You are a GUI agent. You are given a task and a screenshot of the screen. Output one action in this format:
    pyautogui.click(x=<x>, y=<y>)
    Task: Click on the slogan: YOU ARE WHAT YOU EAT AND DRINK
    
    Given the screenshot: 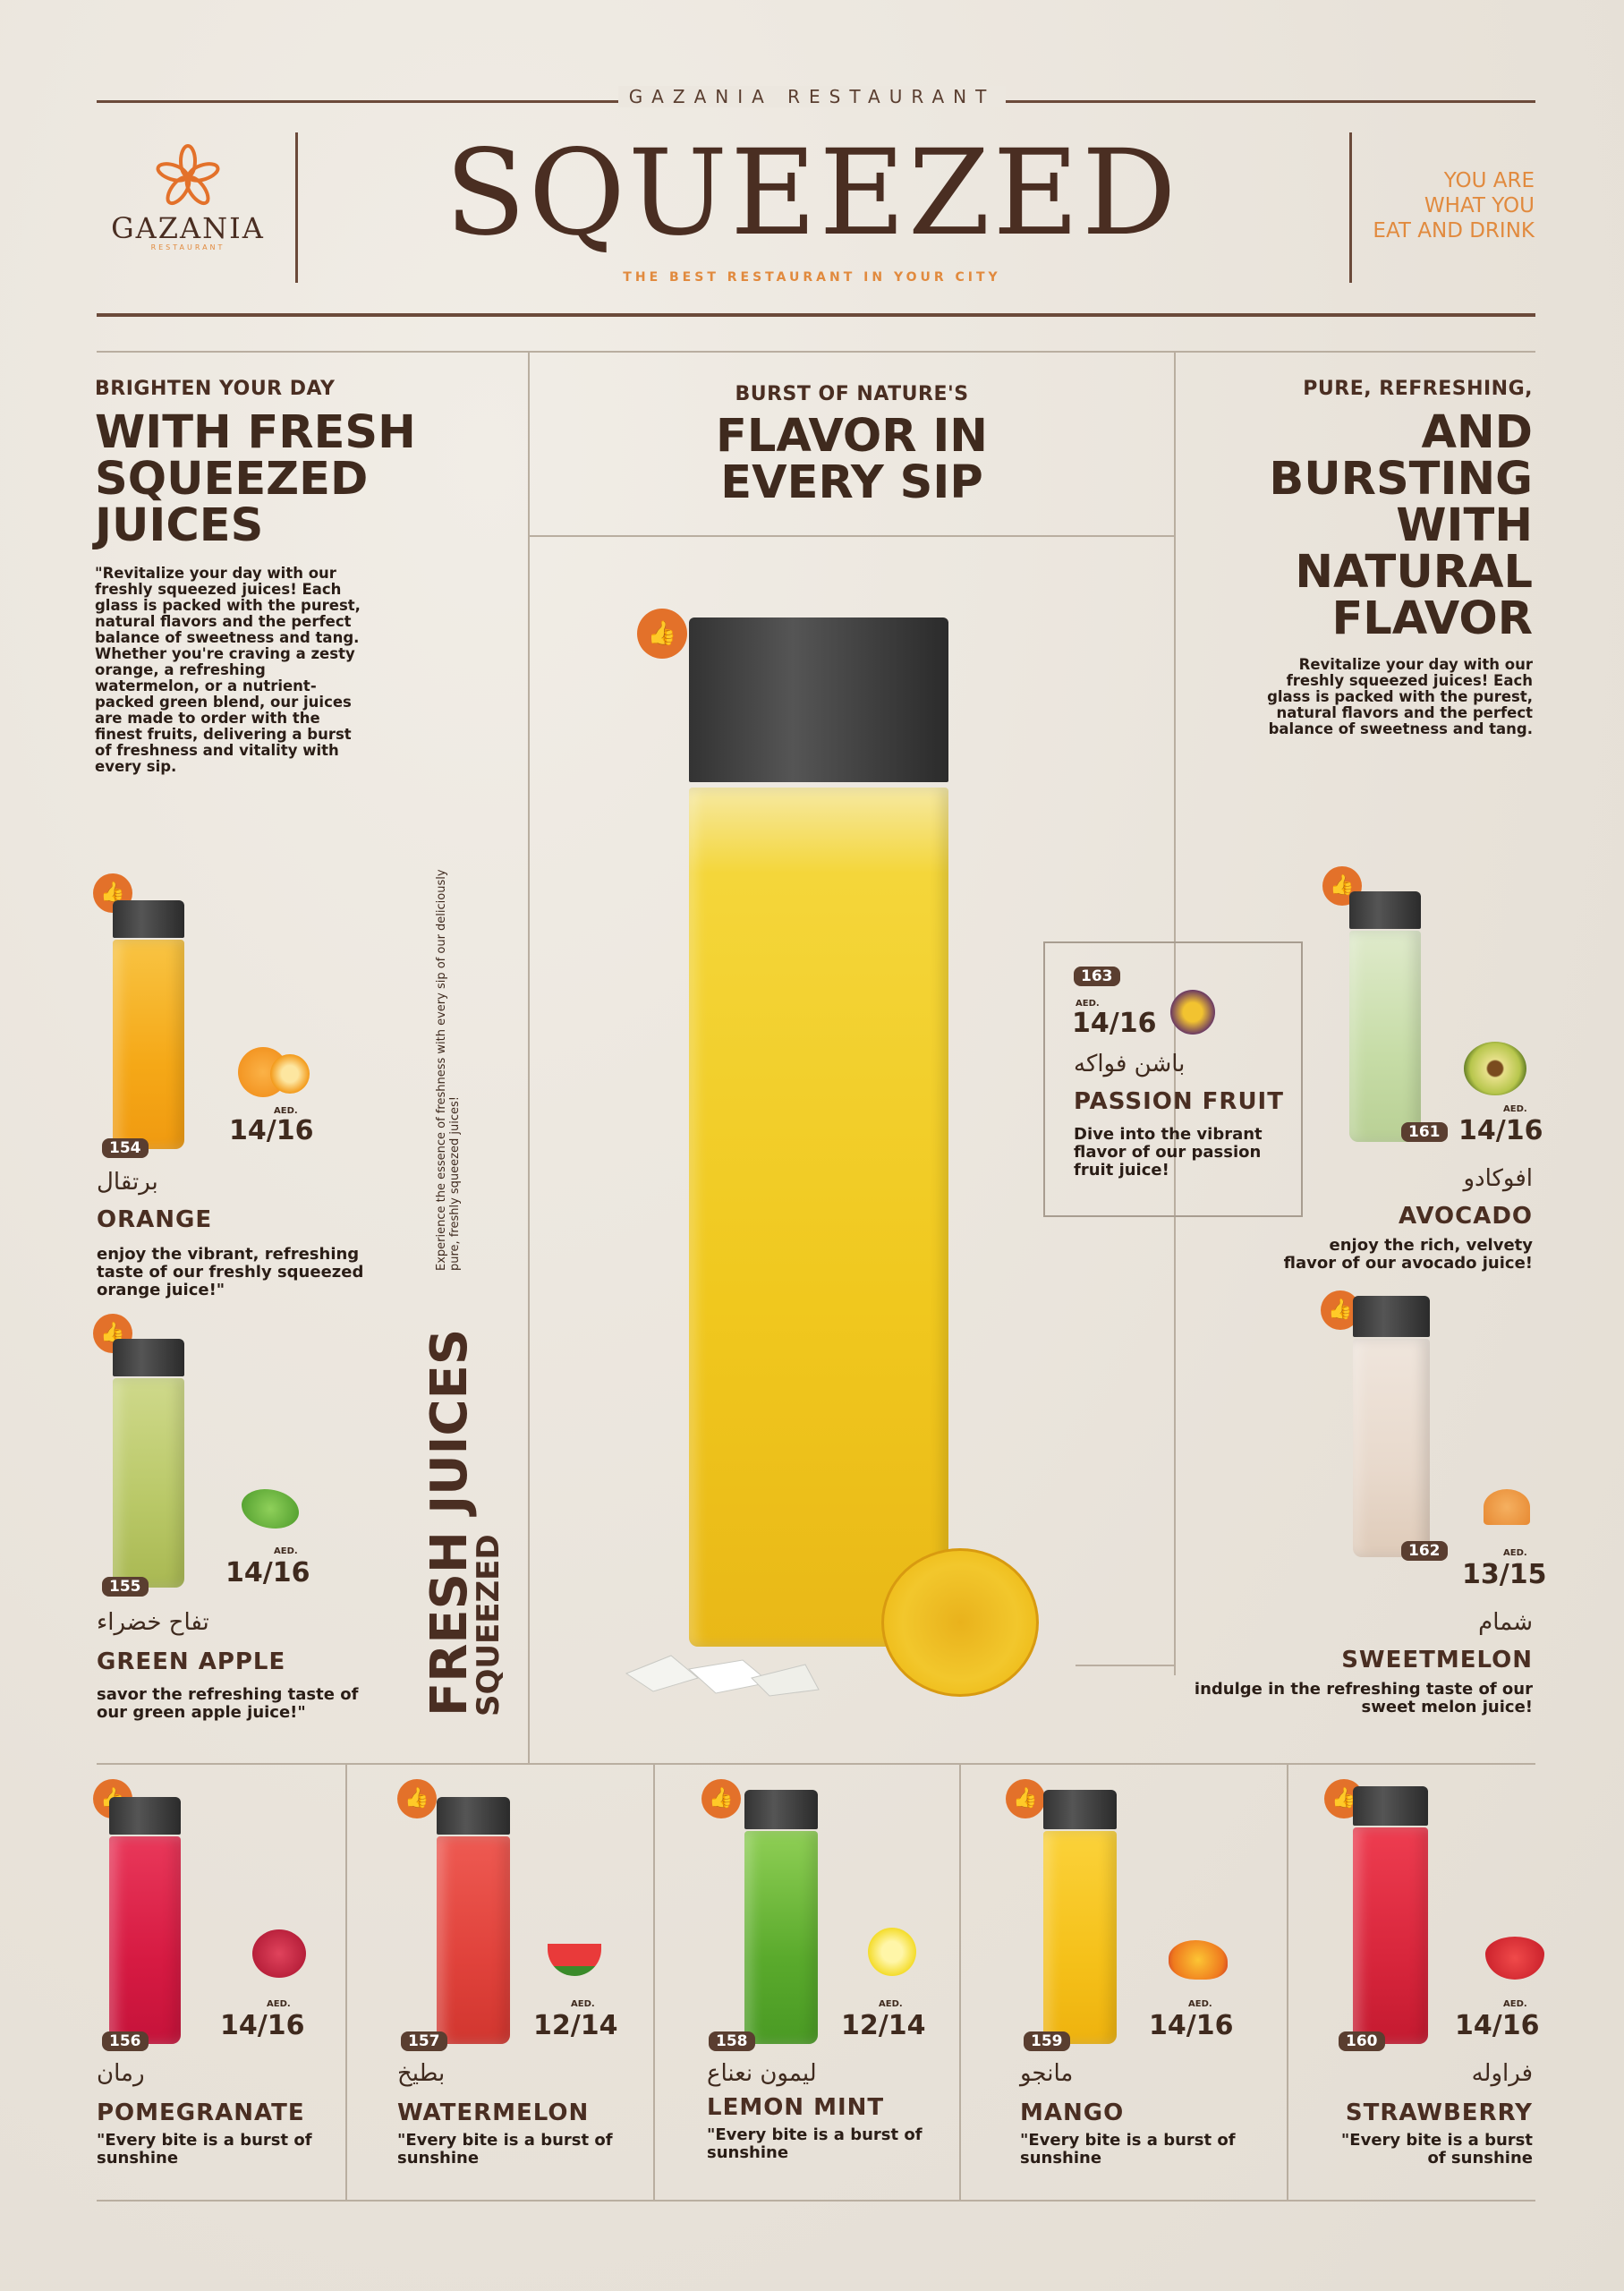 What is the action you would take?
    pyautogui.click(x=1418, y=205)
    